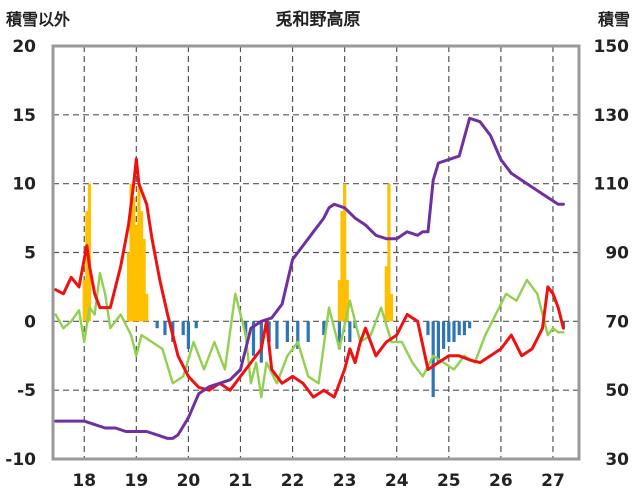  Describe the element at coordinates (189, 481) in the screenshot. I see `x-tick-label: 20` at that location.